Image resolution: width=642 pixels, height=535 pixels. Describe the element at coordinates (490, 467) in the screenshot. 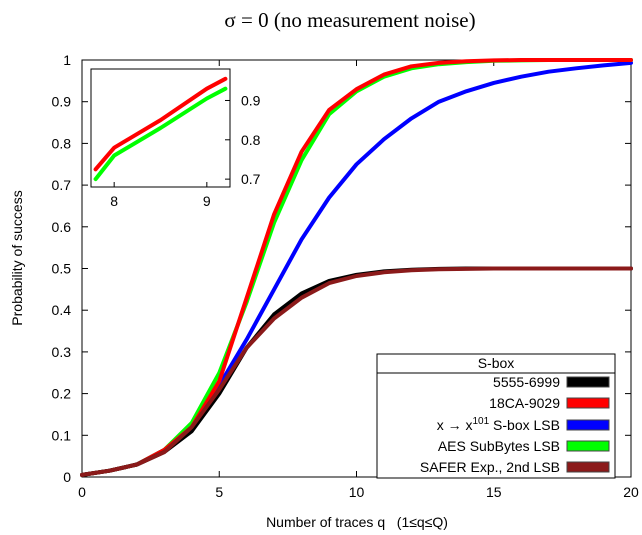

I see `legend-entry-label: SAFER Exp., 2nd LSB` at that location.